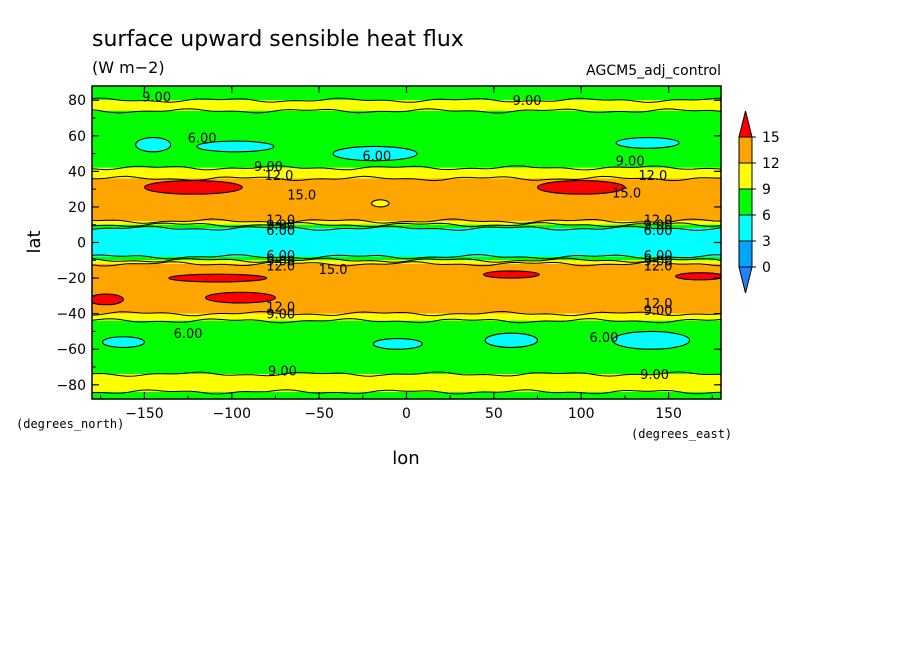 The image size is (904, 659). What do you see at coordinates (71, 350) in the screenshot?
I see `y-tick-label: −60` at bounding box center [71, 350].